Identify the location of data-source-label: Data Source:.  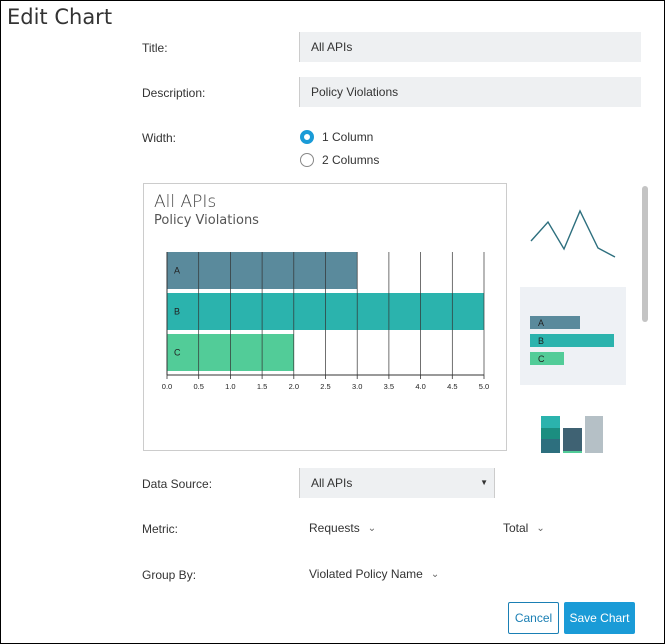
(177, 484).